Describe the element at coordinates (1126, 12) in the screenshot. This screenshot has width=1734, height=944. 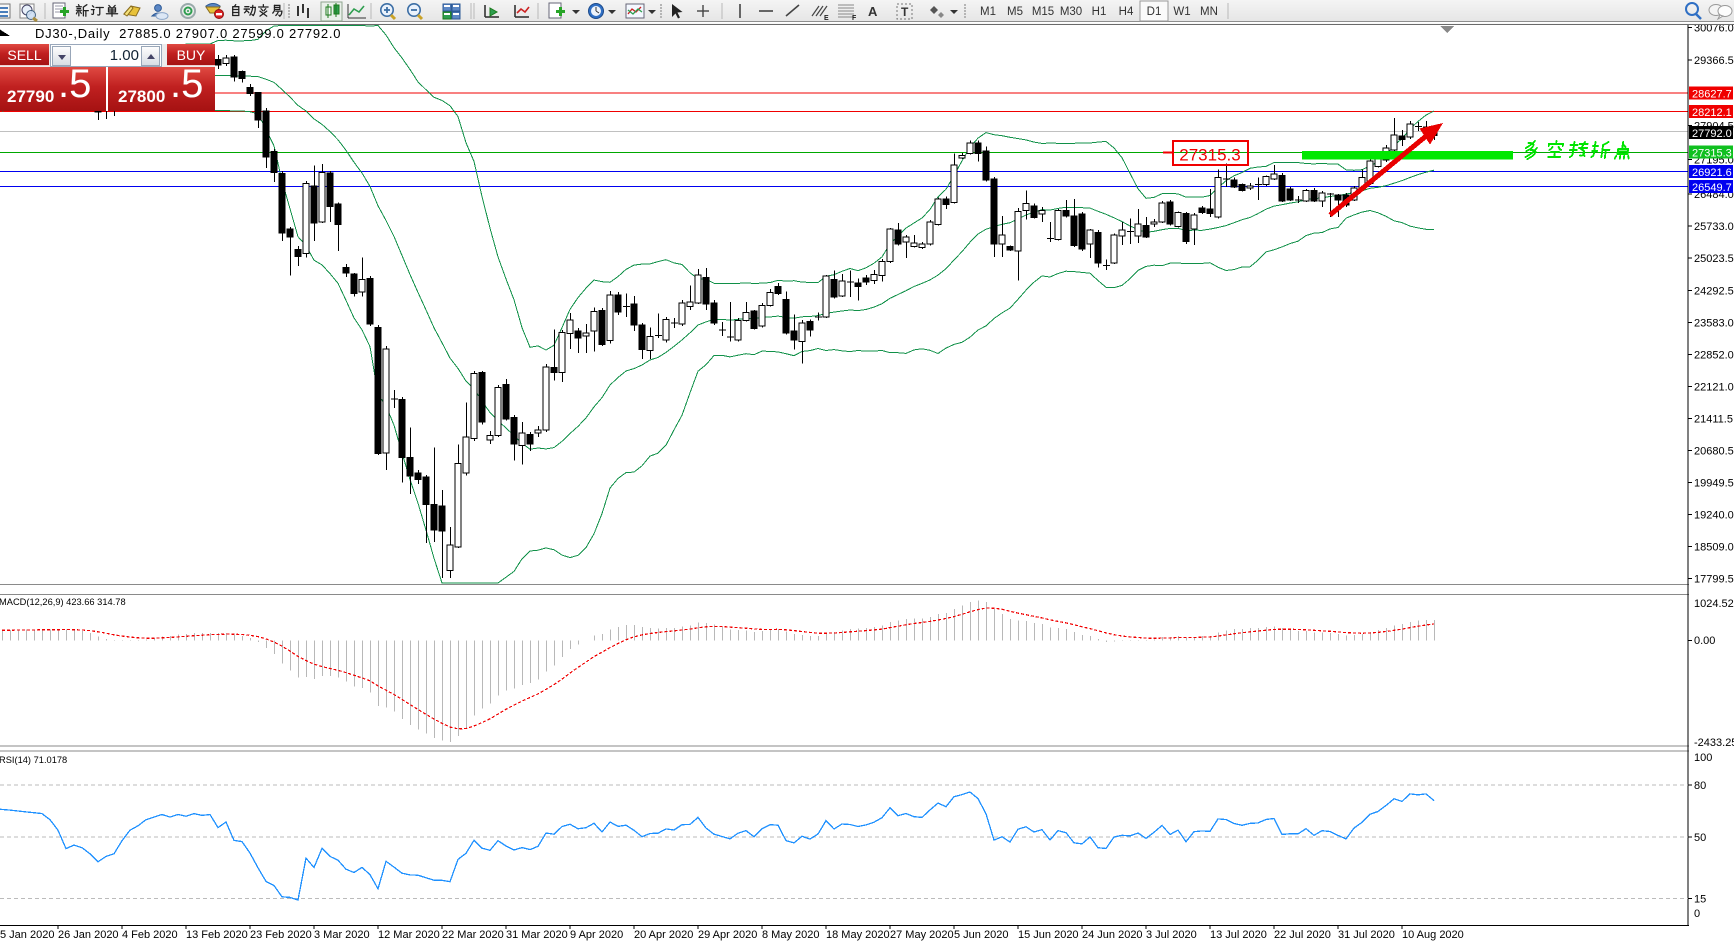
I see `svg-text: H4` at that location.